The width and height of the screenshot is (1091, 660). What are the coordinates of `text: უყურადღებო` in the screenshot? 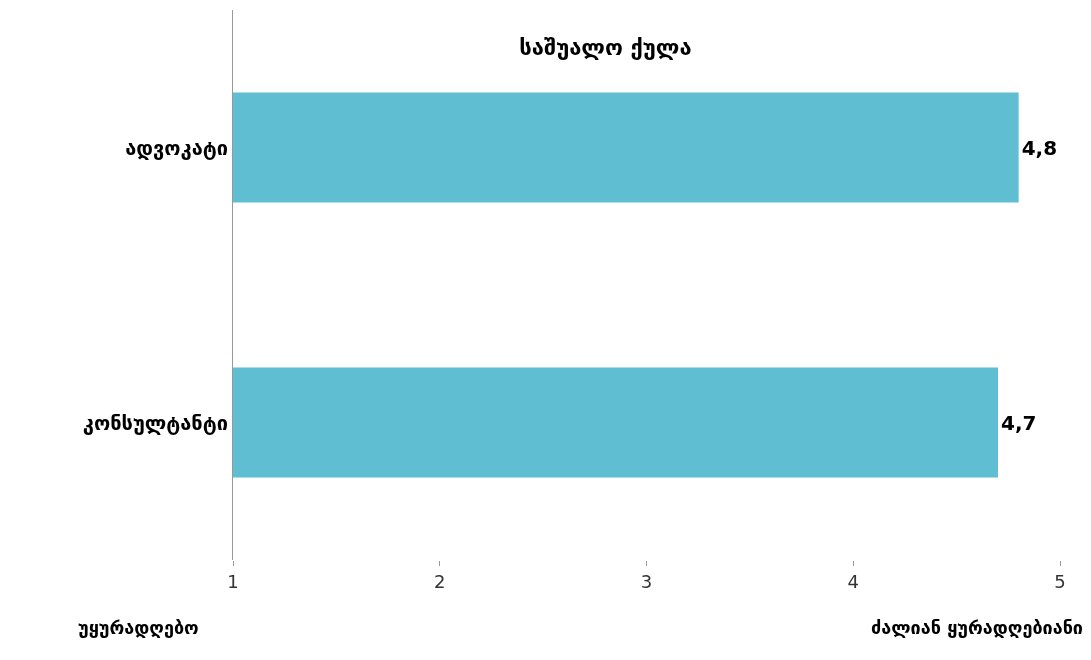 It's located at (138, 627).